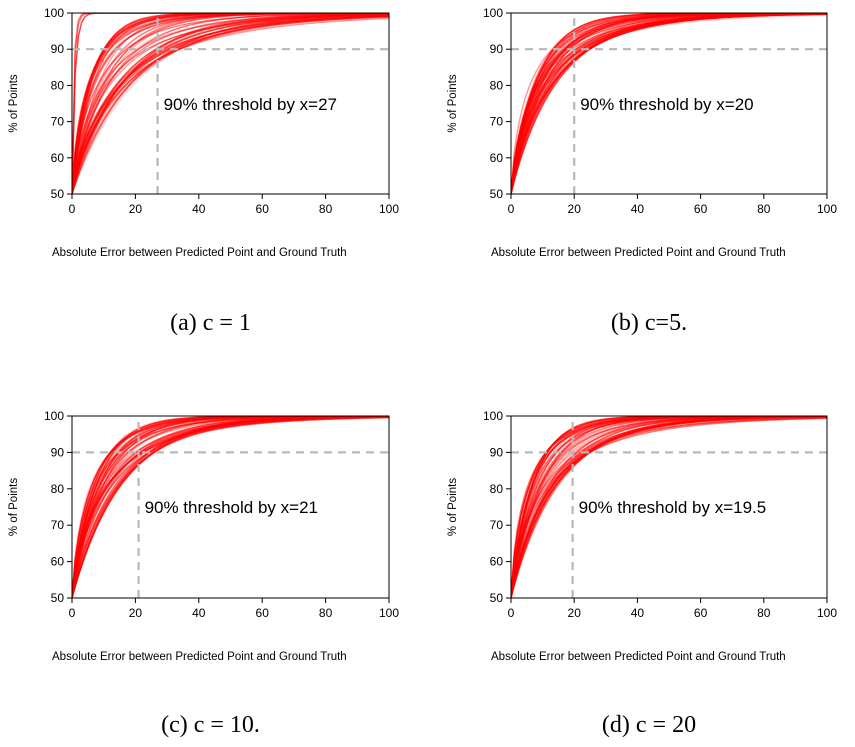 The image size is (855, 747). I want to click on subfigure-caption: (a) c = 1, so click(210, 323).